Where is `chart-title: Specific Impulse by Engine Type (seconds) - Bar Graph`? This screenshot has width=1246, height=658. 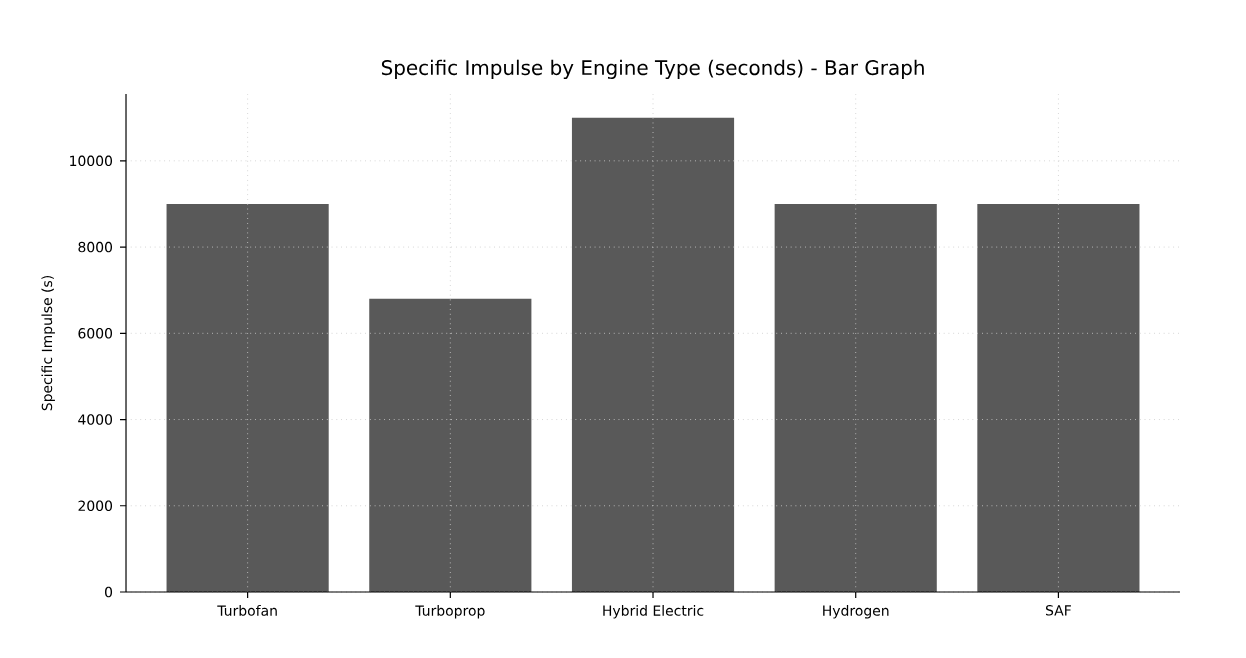 chart-title: Specific Impulse by Engine Type (seconds) - Bar Graph is located at coordinates (652, 69).